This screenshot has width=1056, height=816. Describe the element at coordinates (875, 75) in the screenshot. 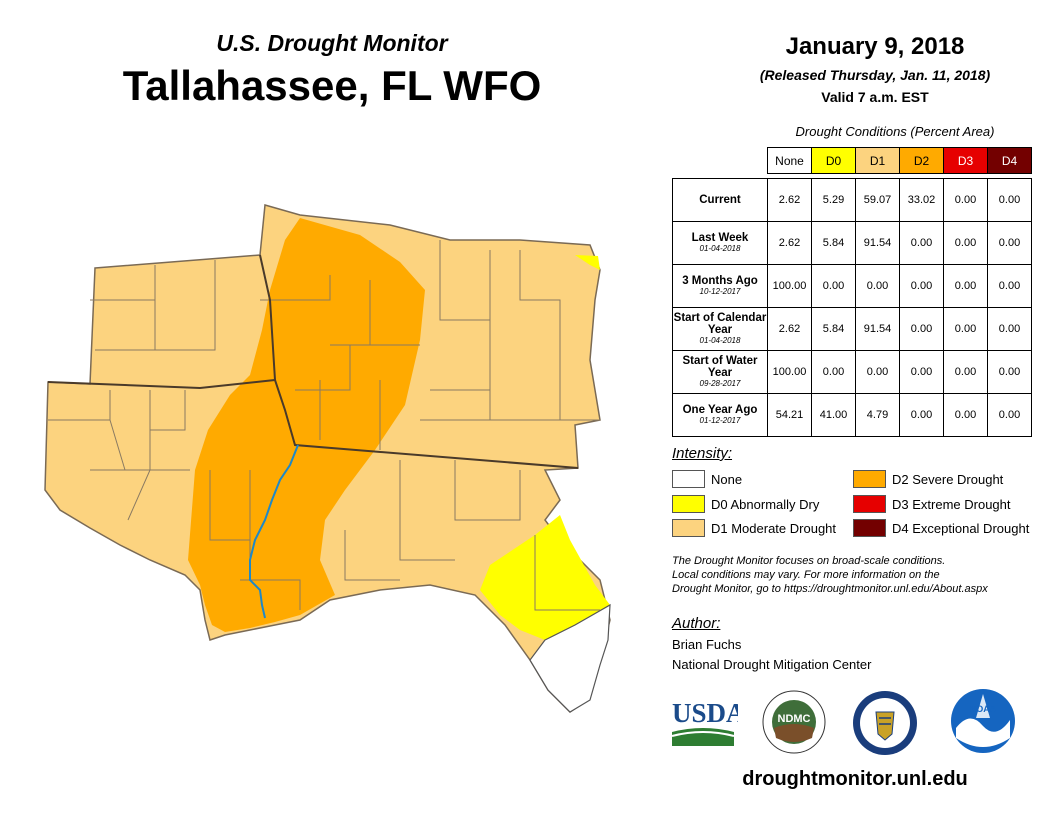

I see `release-date: (Released Thursday, Jan. 11, 2018)` at that location.